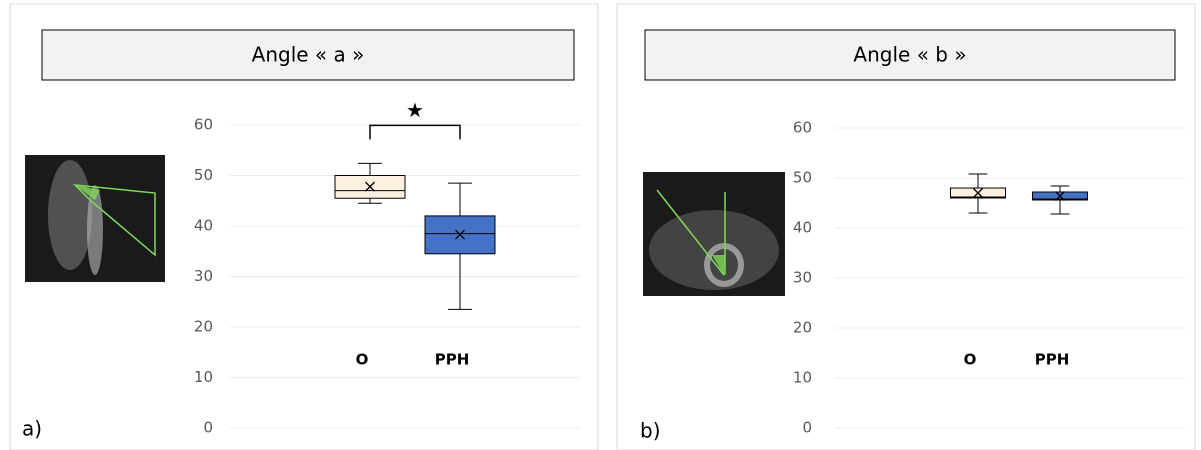 The image size is (1201, 450). Describe the element at coordinates (650, 431) in the screenshot. I see `panel-label: b)` at that location.